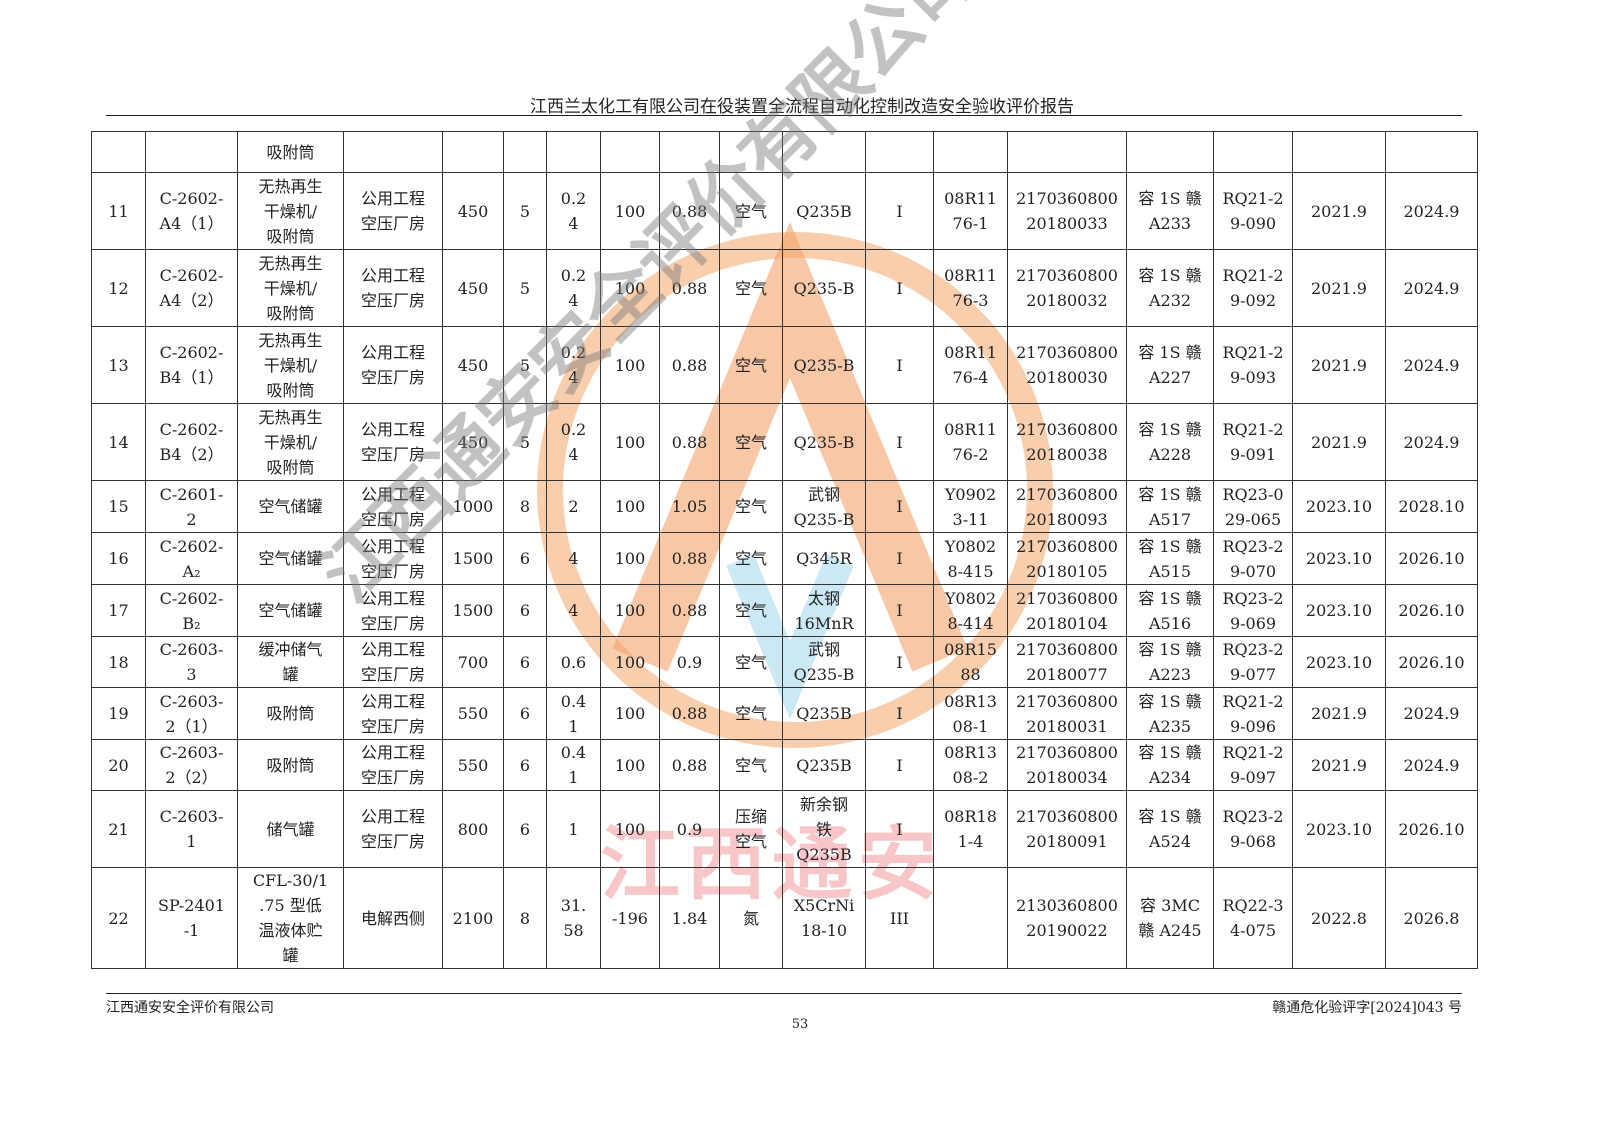 The width and height of the screenshot is (1600, 1131). What do you see at coordinates (1067, 765) in the screenshot?
I see `table-cell: 2170360800 20180034` at bounding box center [1067, 765].